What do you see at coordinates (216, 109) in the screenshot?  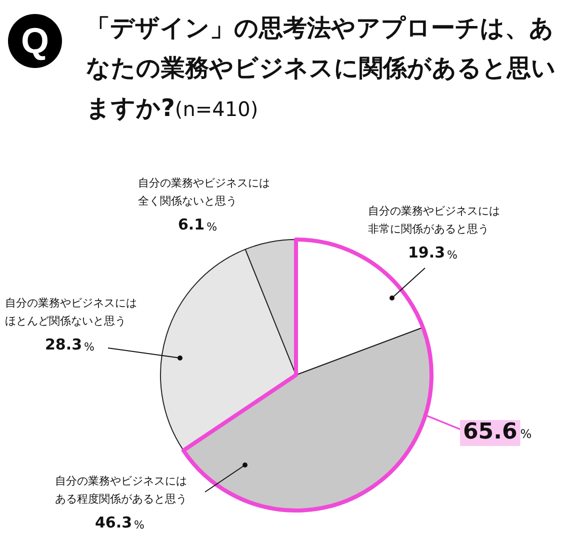 I see `chart-subtitle: (n=410)` at bounding box center [216, 109].